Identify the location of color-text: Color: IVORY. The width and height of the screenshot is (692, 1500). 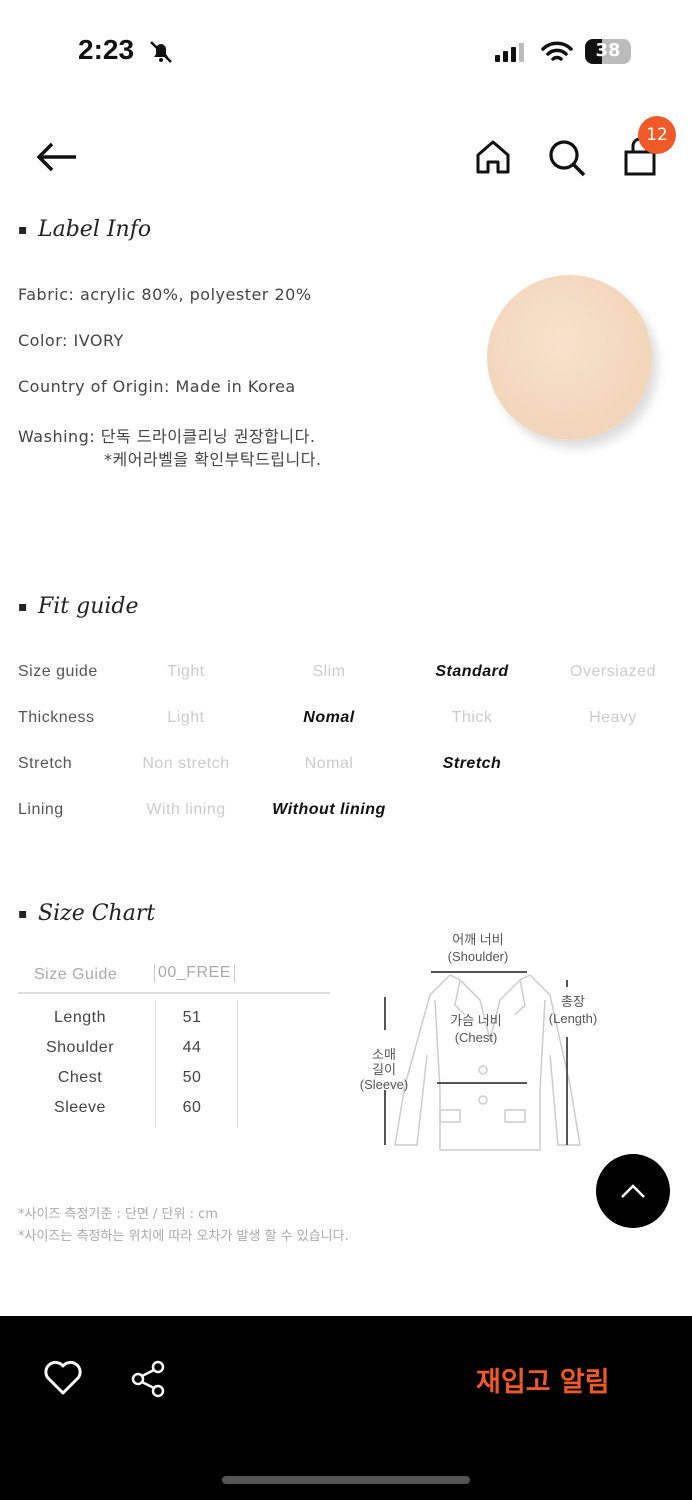
(71, 340).